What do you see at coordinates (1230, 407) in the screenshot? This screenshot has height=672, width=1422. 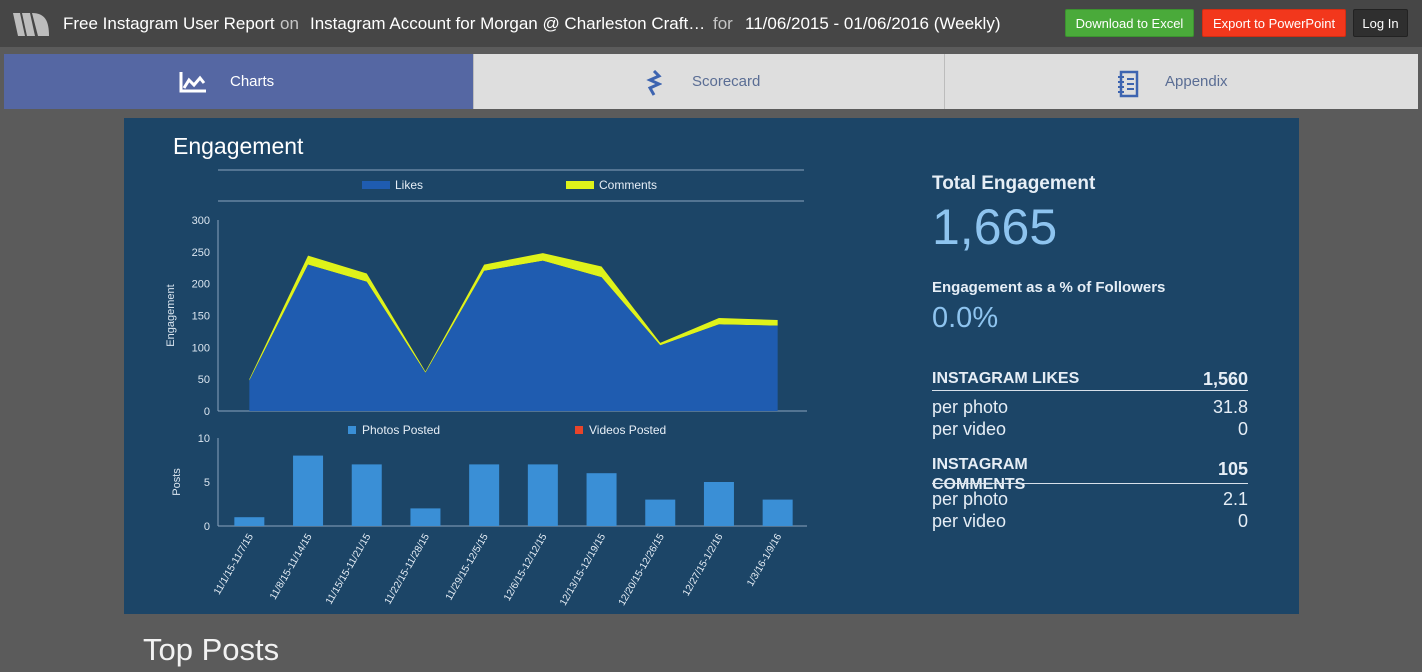 I see `likes-per-photo-value: 31.8` at bounding box center [1230, 407].